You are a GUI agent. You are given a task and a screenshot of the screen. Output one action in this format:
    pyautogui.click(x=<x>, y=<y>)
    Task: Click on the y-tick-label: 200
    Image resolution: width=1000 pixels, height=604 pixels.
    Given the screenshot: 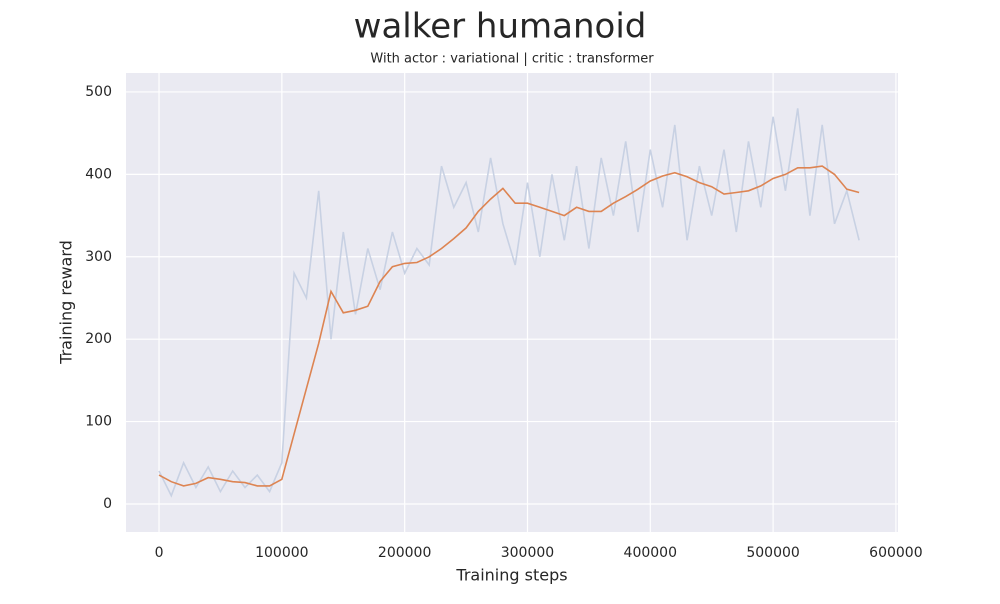 What is the action you would take?
    pyautogui.click(x=98, y=339)
    